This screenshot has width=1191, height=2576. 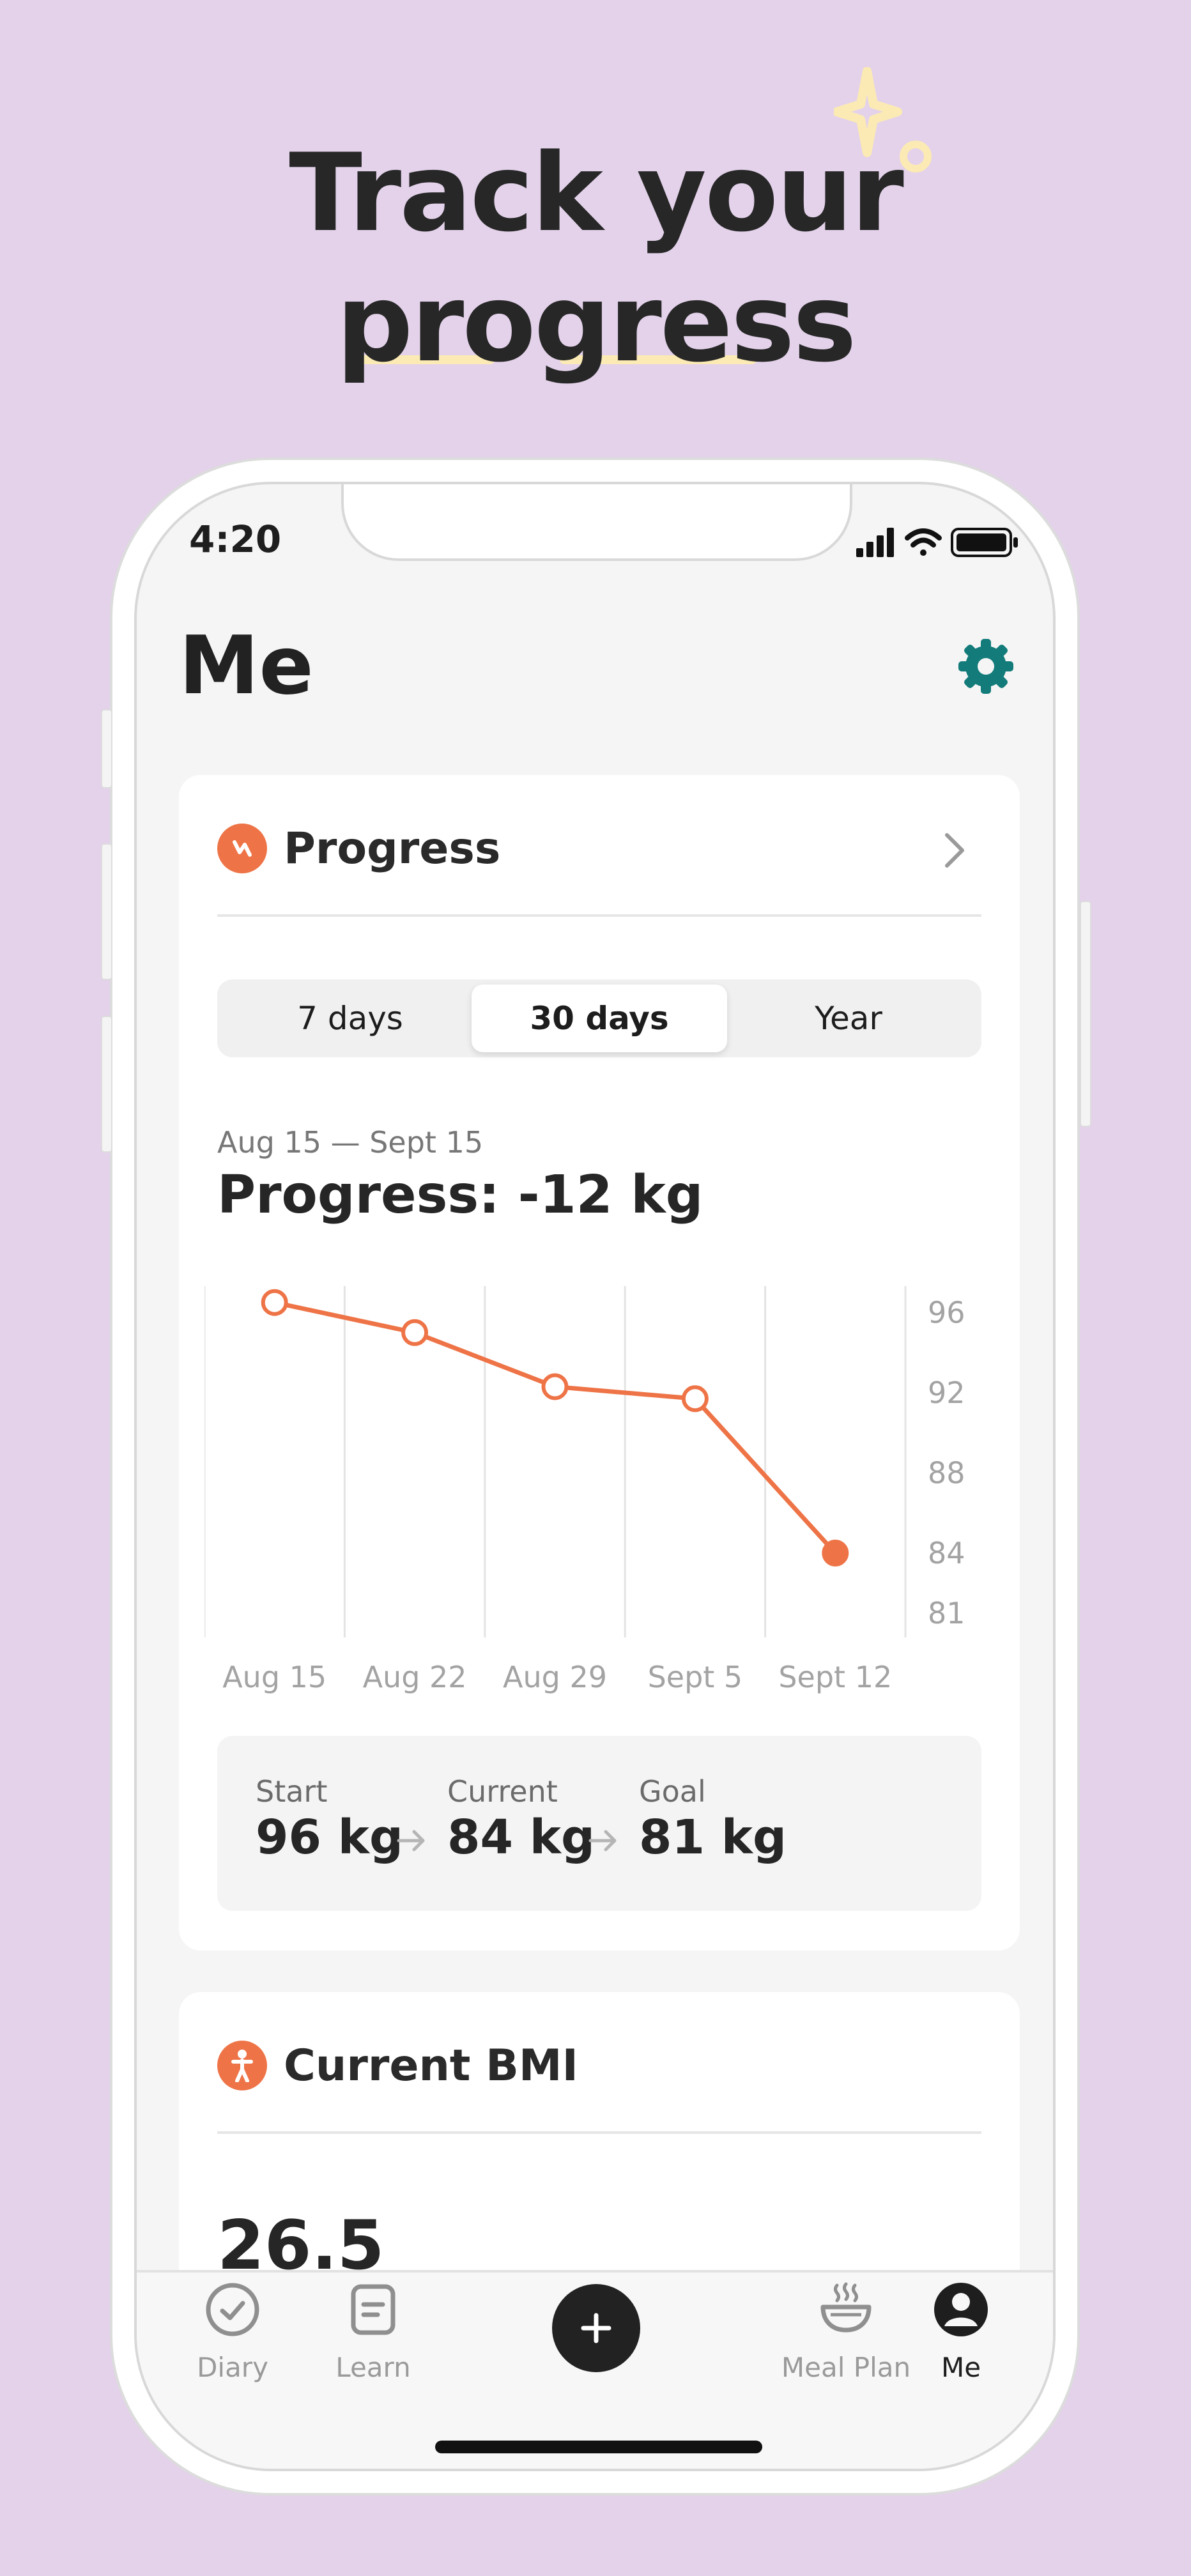 I want to click on tab-diary: Diary, so click(x=232, y=2331).